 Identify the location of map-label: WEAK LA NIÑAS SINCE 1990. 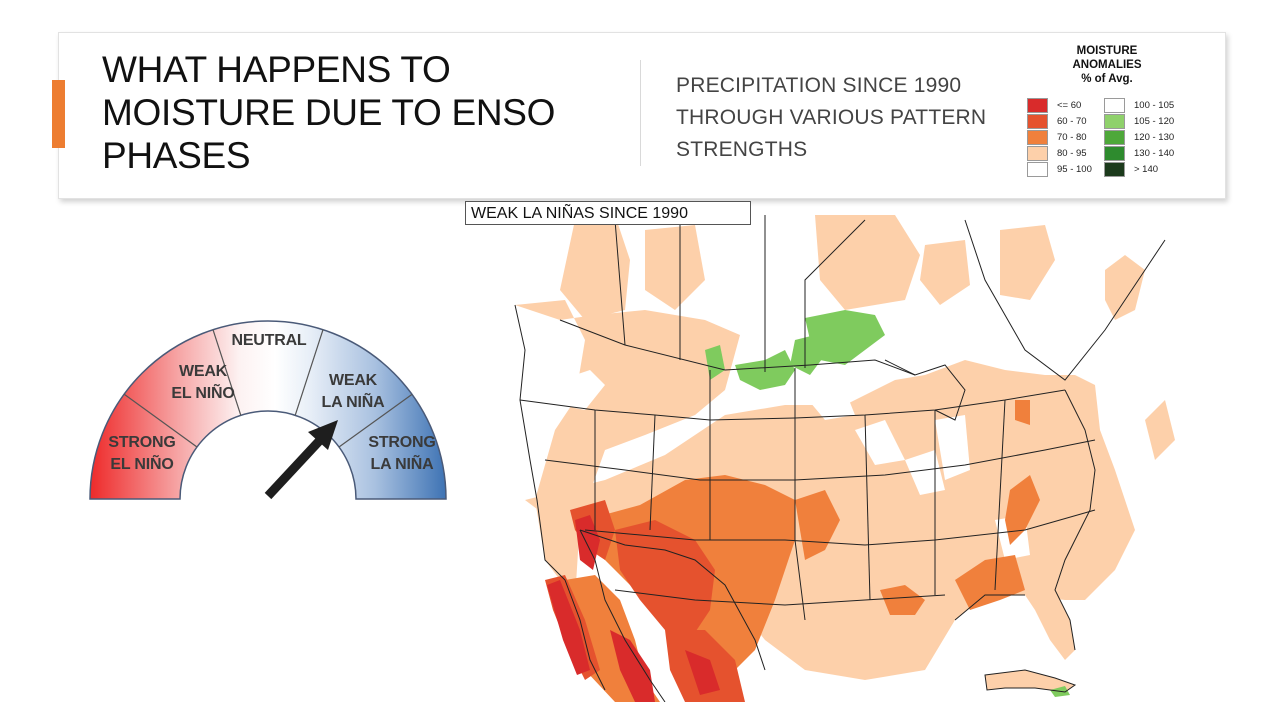
(608, 213).